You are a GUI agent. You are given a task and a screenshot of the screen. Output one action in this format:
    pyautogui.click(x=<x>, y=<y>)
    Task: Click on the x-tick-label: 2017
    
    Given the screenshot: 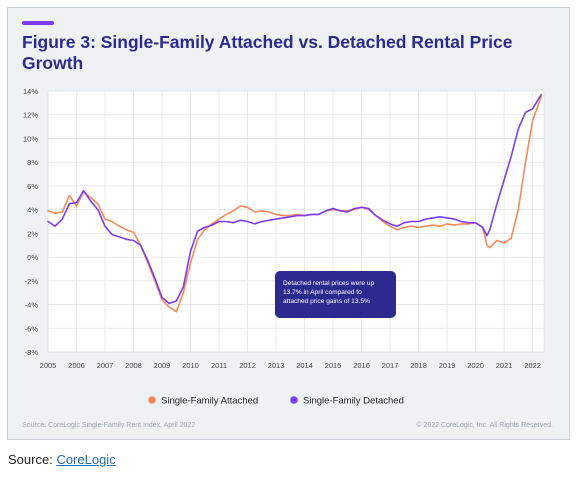 What is the action you would take?
    pyautogui.click(x=390, y=365)
    